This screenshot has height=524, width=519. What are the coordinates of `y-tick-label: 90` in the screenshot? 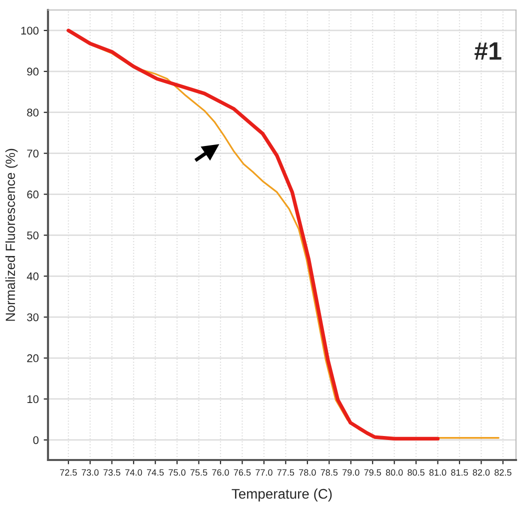 It's located at (33, 72).